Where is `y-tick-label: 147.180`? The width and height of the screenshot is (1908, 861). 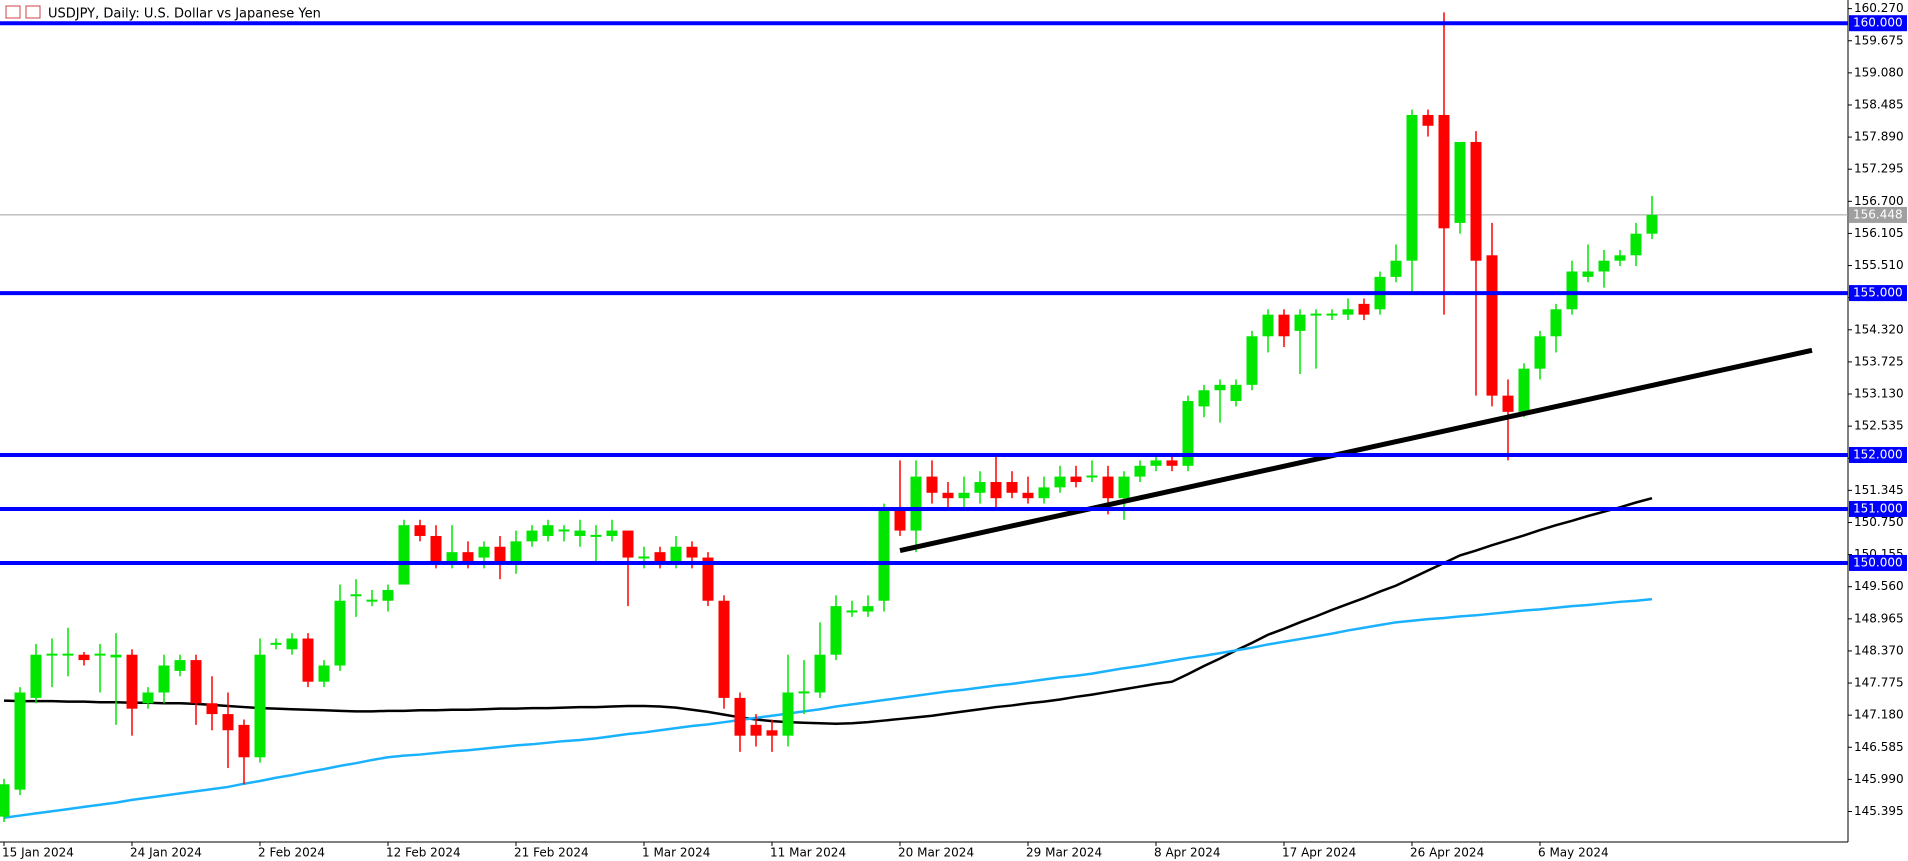
y-tick-label: 147.180 is located at coordinates (1879, 715).